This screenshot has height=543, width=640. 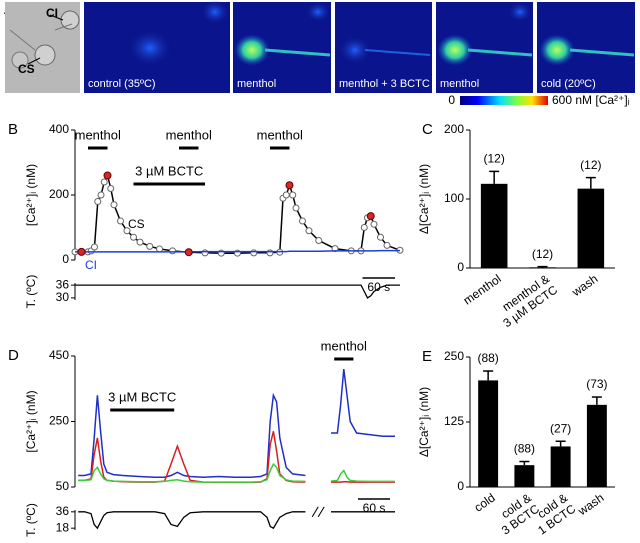 What do you see at coordinates (427, 356) in the screenshot?
I see `panel-label: E` at bounding box center [427, 356].